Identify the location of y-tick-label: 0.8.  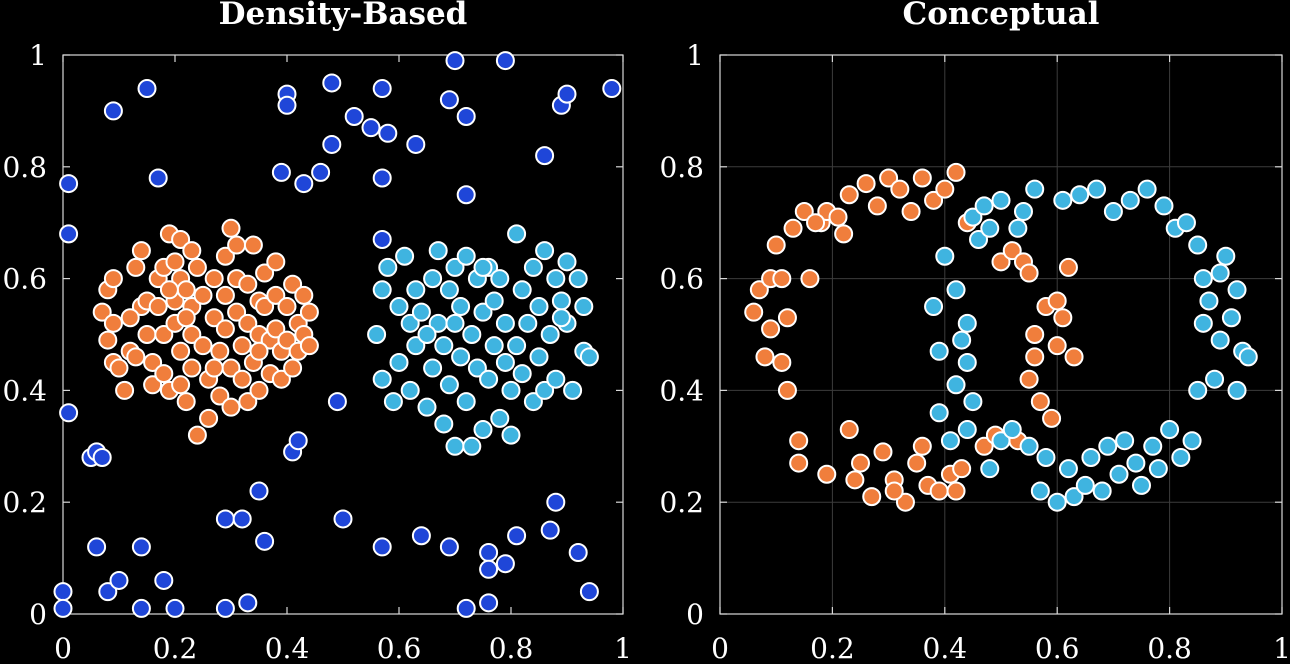
(681, 167).